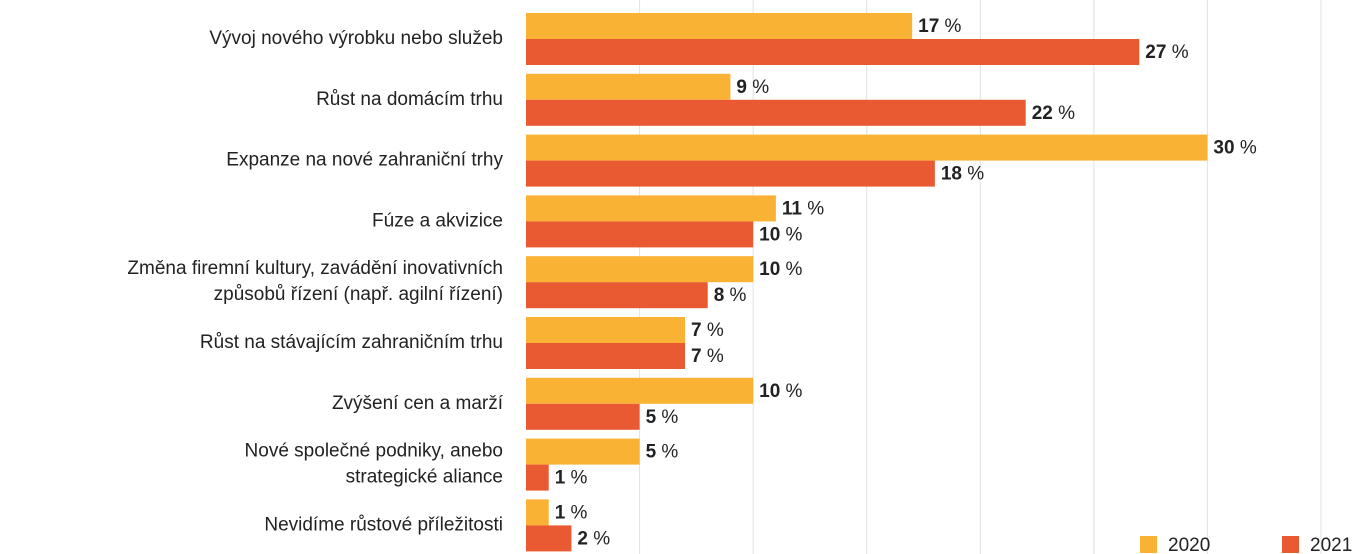 This screenshot has width=1366, height=554. I want to click on data-label-number: 18, so click(951, 174).